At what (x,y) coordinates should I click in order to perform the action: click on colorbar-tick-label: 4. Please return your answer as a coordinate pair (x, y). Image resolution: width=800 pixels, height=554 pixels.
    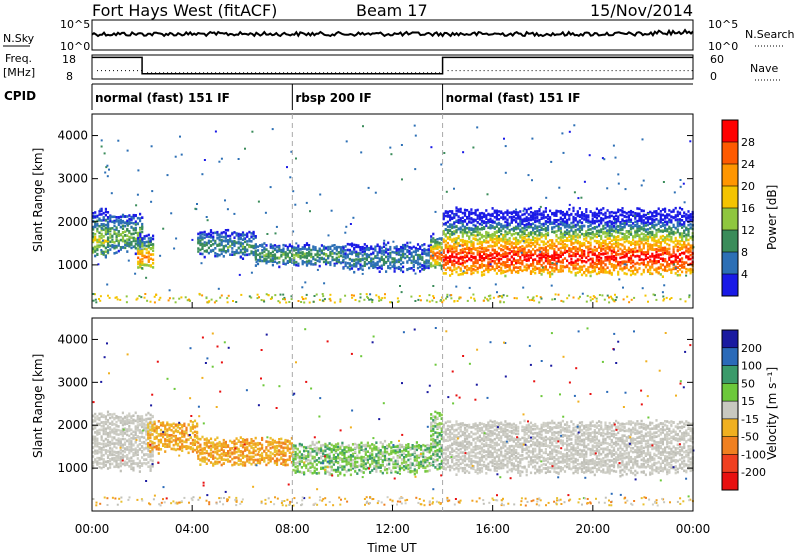
    Looking at the image, I should click on (744, 274).